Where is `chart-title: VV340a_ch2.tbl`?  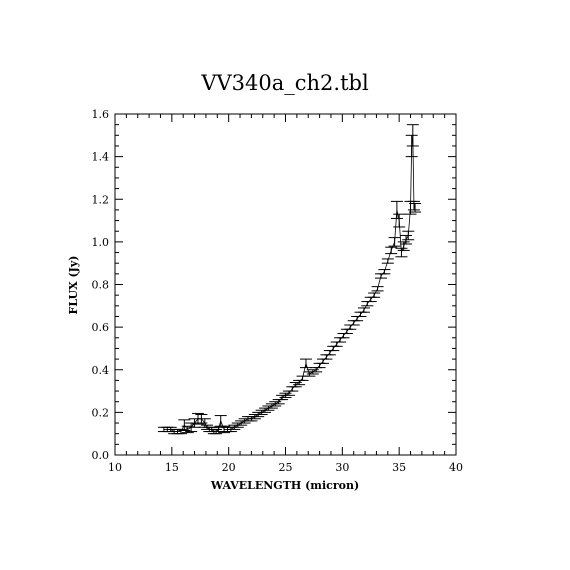 chart-title: VV340a_ch2.tbl is located at coordinates (284, 83).